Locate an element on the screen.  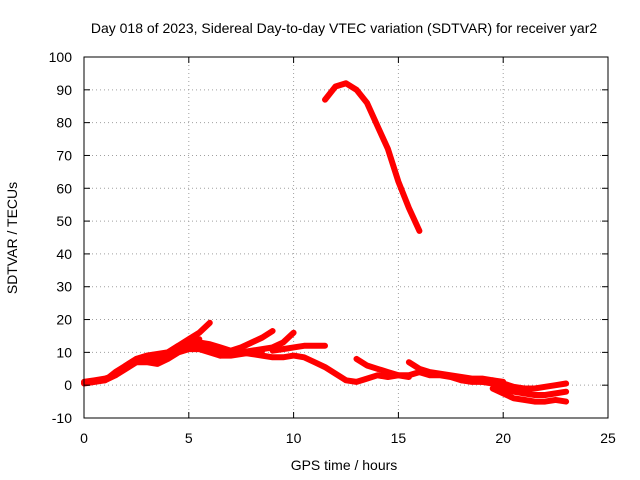
y-tick-label: 40 is located at coordinates (64, 254).